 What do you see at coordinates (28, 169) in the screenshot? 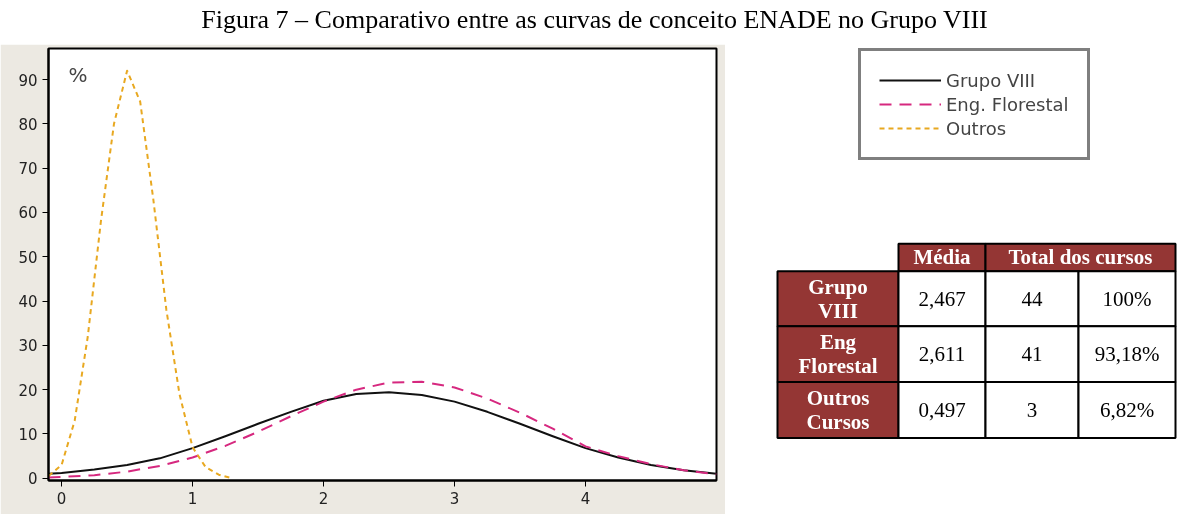
I see `y-tick-label: 70` at bounding box center [28, 169].